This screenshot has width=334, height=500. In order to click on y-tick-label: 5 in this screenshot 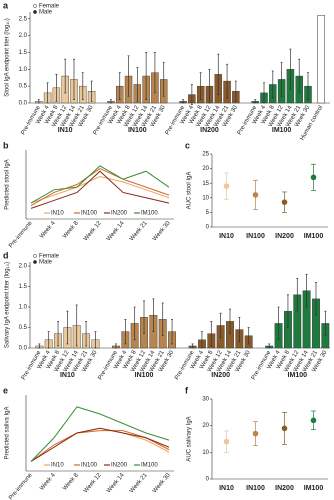, I will do `click(208, 213)`.